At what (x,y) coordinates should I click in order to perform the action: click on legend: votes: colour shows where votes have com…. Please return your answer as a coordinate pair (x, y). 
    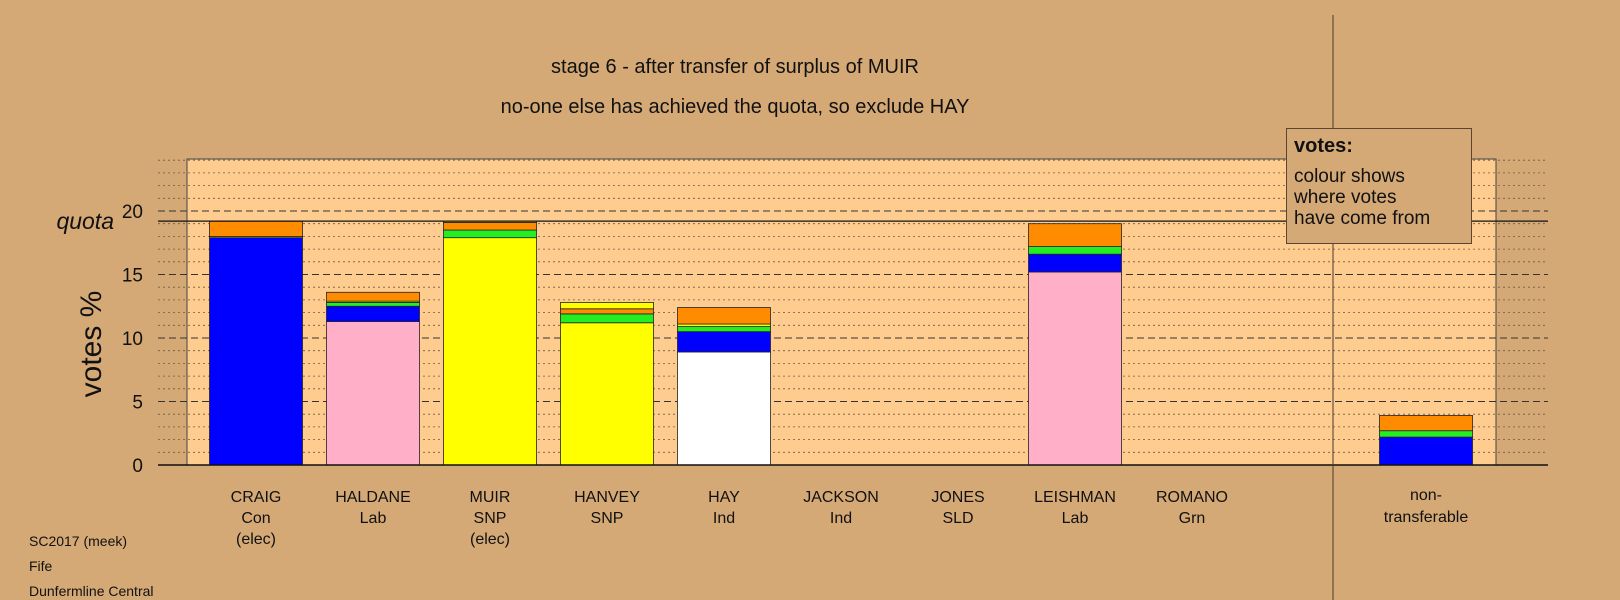
    Looking at the image, I should click on (1379, 186).